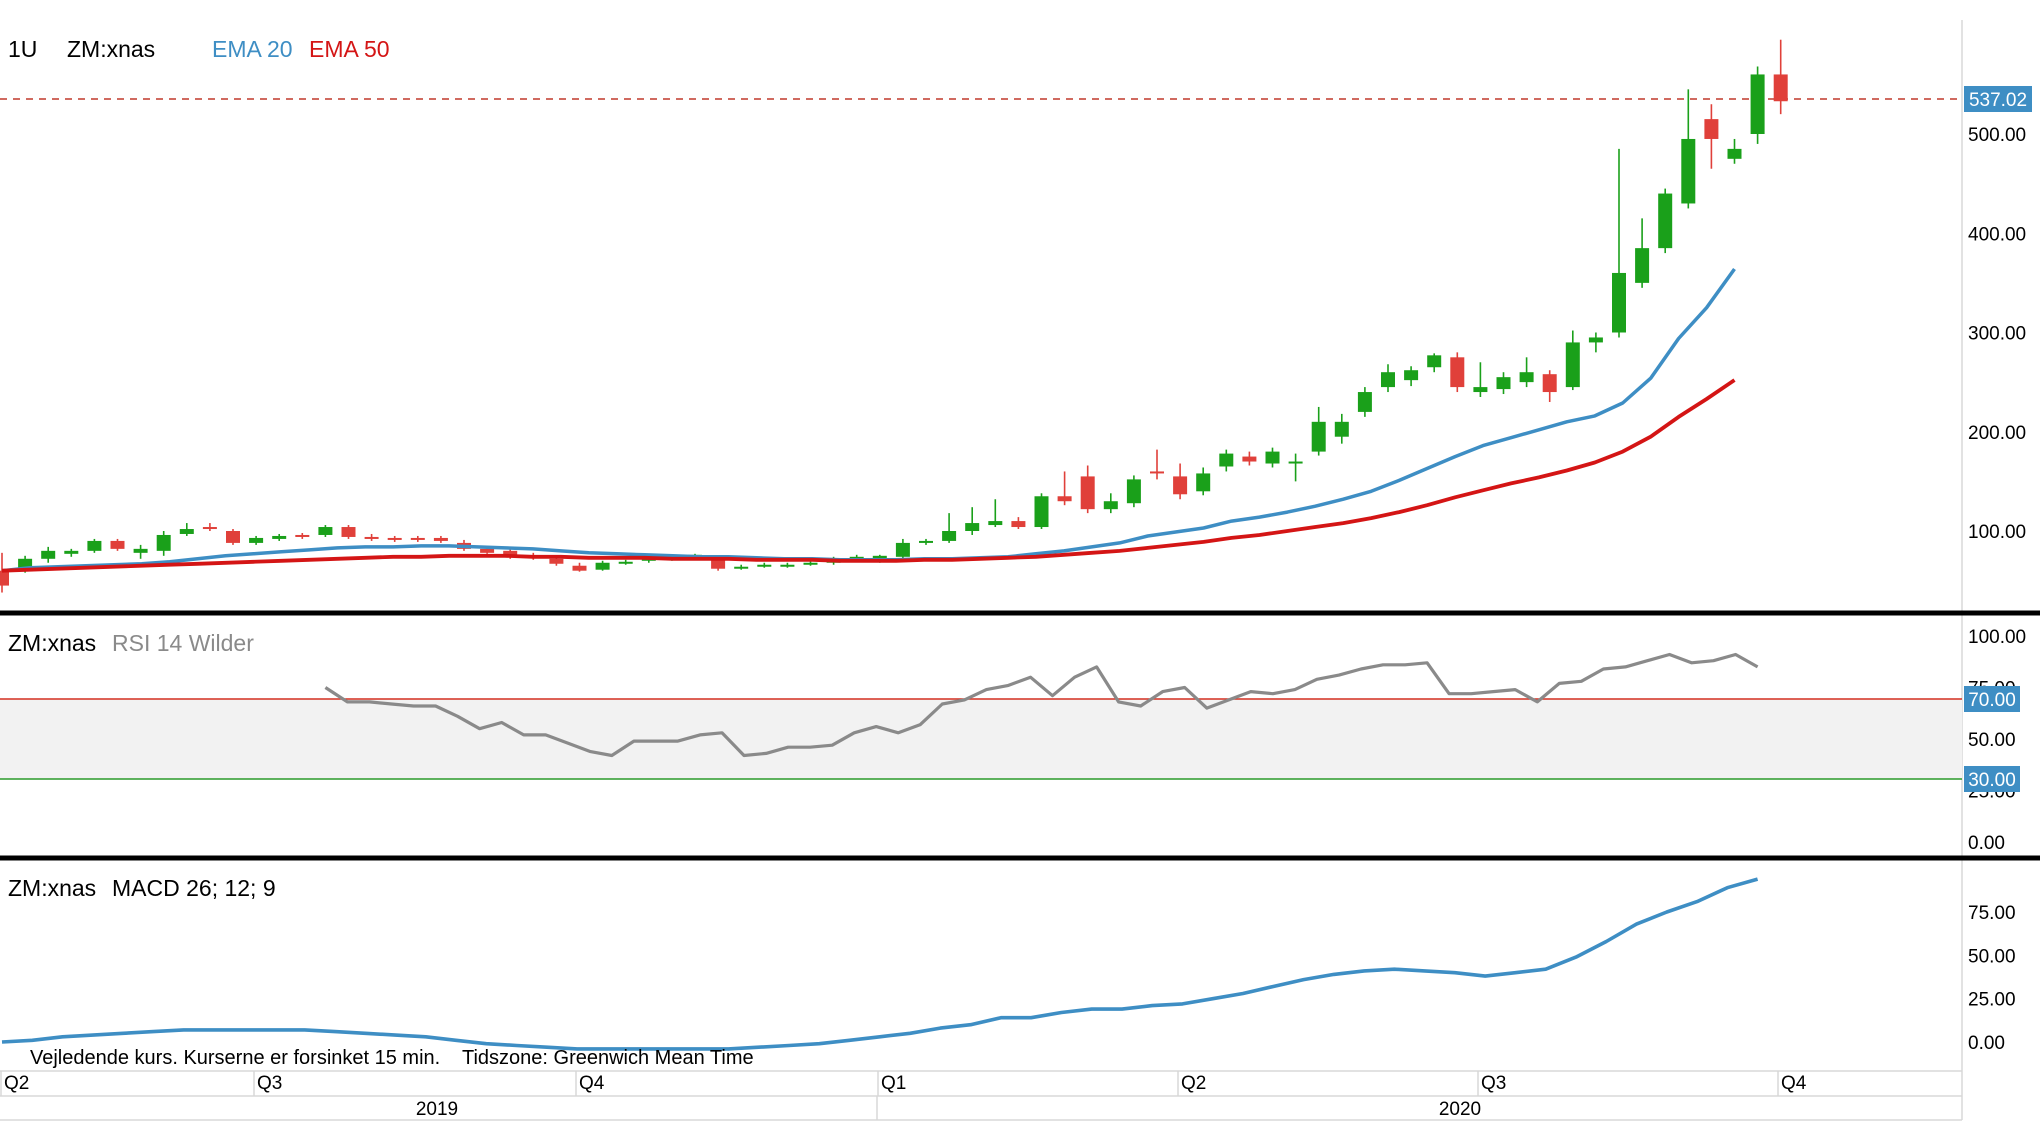  I want to click on rsi-tick-label: 0.00, so click(1986, 843).